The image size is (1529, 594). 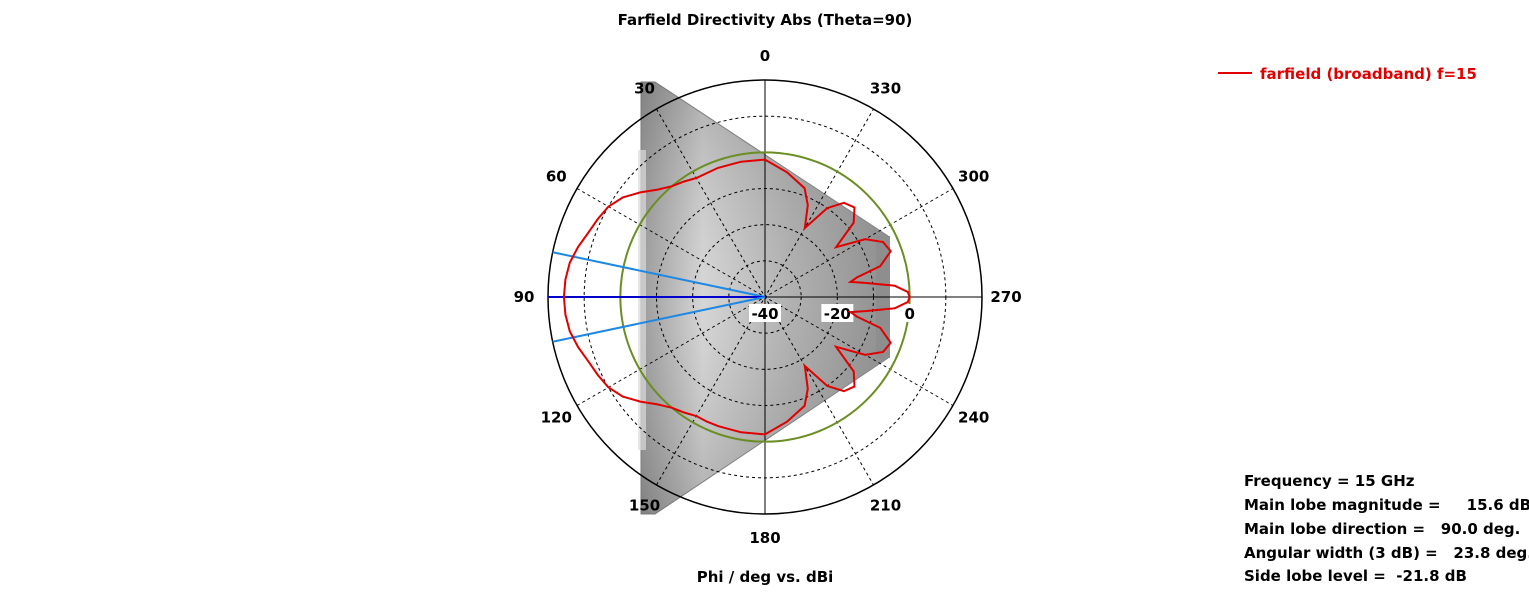 What do you see at coordinates (524, 297) in the screenshot?
I see `angle-label: 90` at bounding box center [524, 297].